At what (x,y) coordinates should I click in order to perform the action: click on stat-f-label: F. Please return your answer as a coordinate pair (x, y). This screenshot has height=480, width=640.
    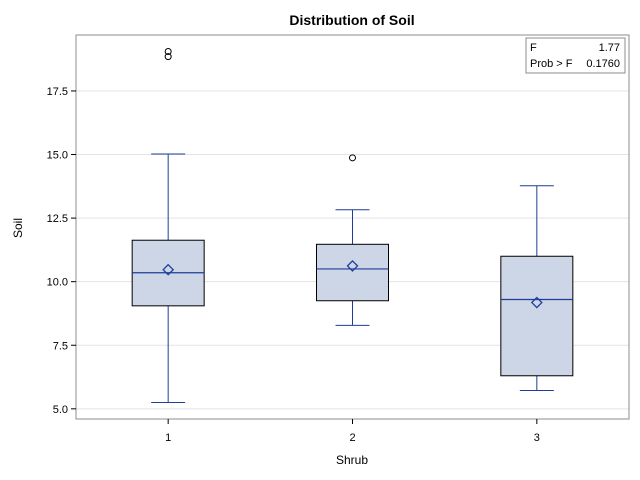
    Looking at the image, I should click on (533, 48).